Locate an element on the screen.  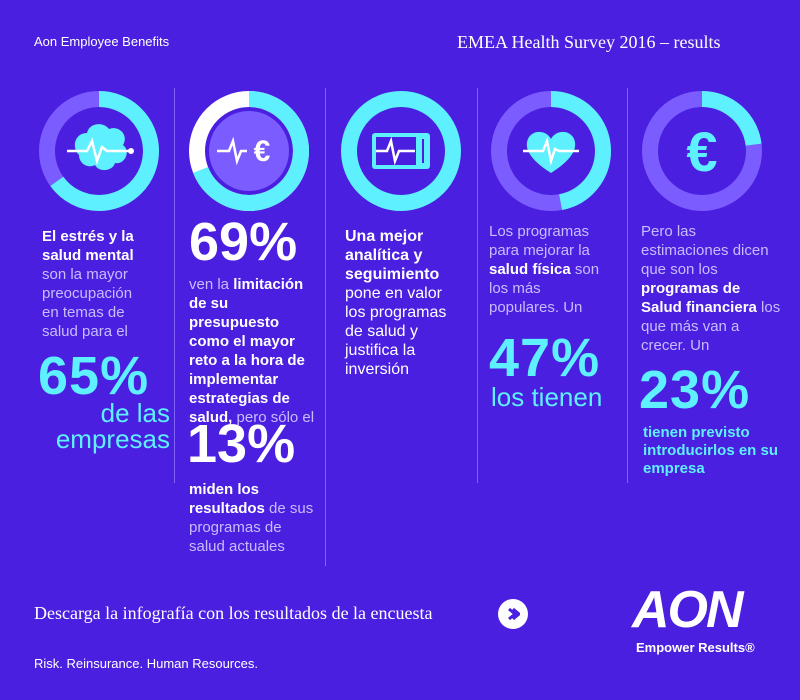
monitor-heartbeat-icon is located at coordinates (401, 151).